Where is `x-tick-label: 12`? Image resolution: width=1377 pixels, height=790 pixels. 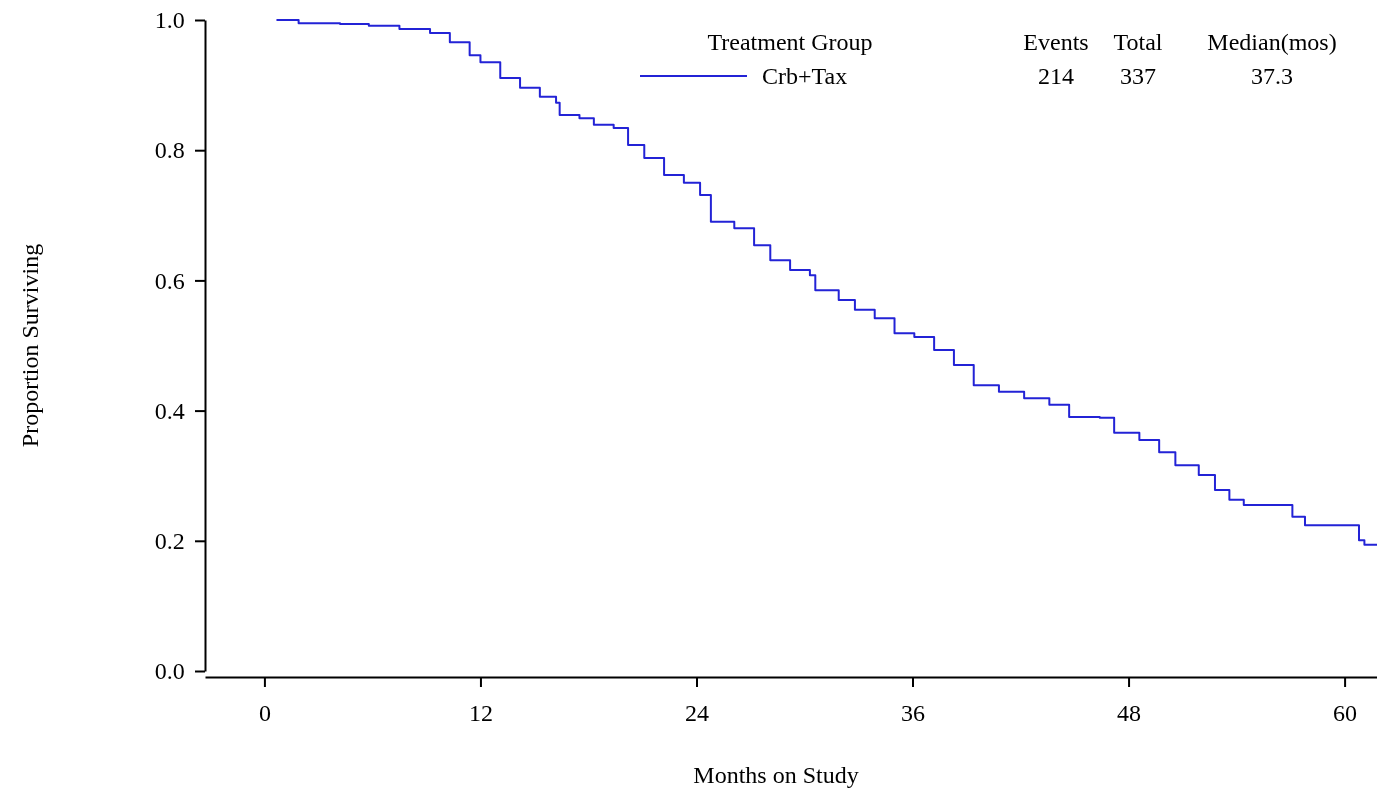 x-tick-label: 12 is located at coordinates (480, 713).